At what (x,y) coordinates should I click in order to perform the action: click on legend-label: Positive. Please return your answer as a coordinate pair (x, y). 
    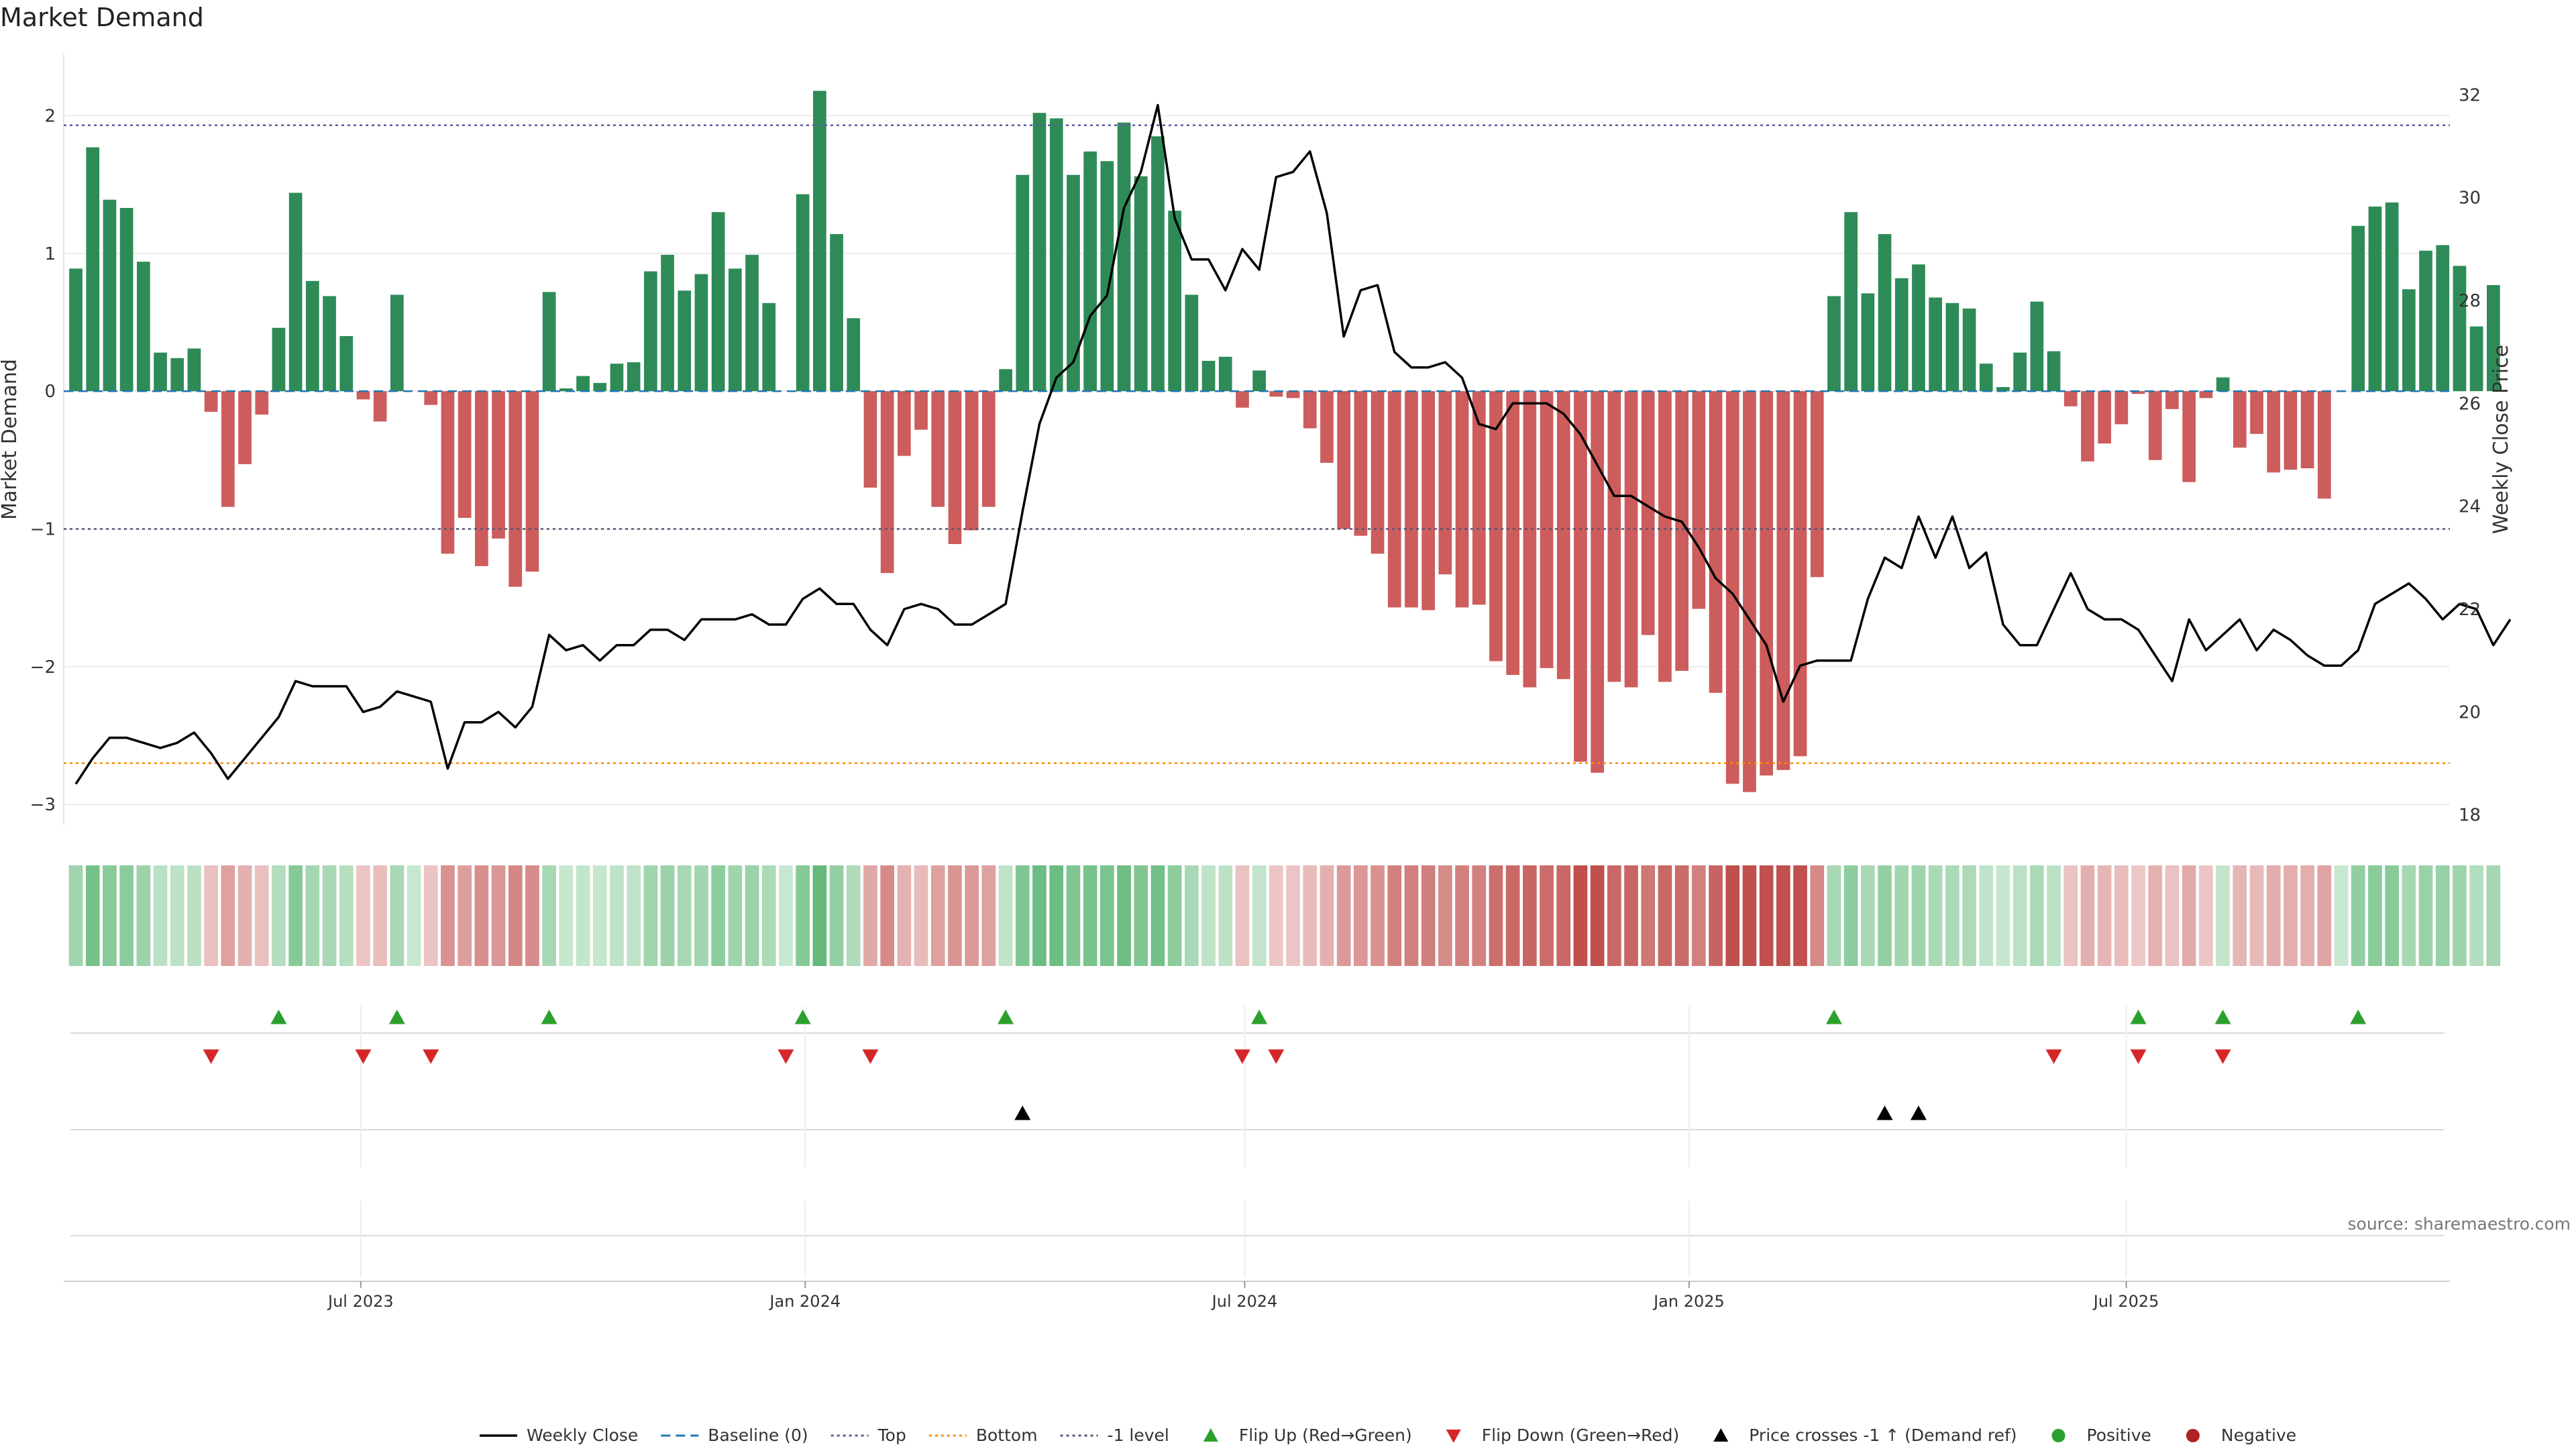
    Looking at the image, I should click on (2119, 1435).